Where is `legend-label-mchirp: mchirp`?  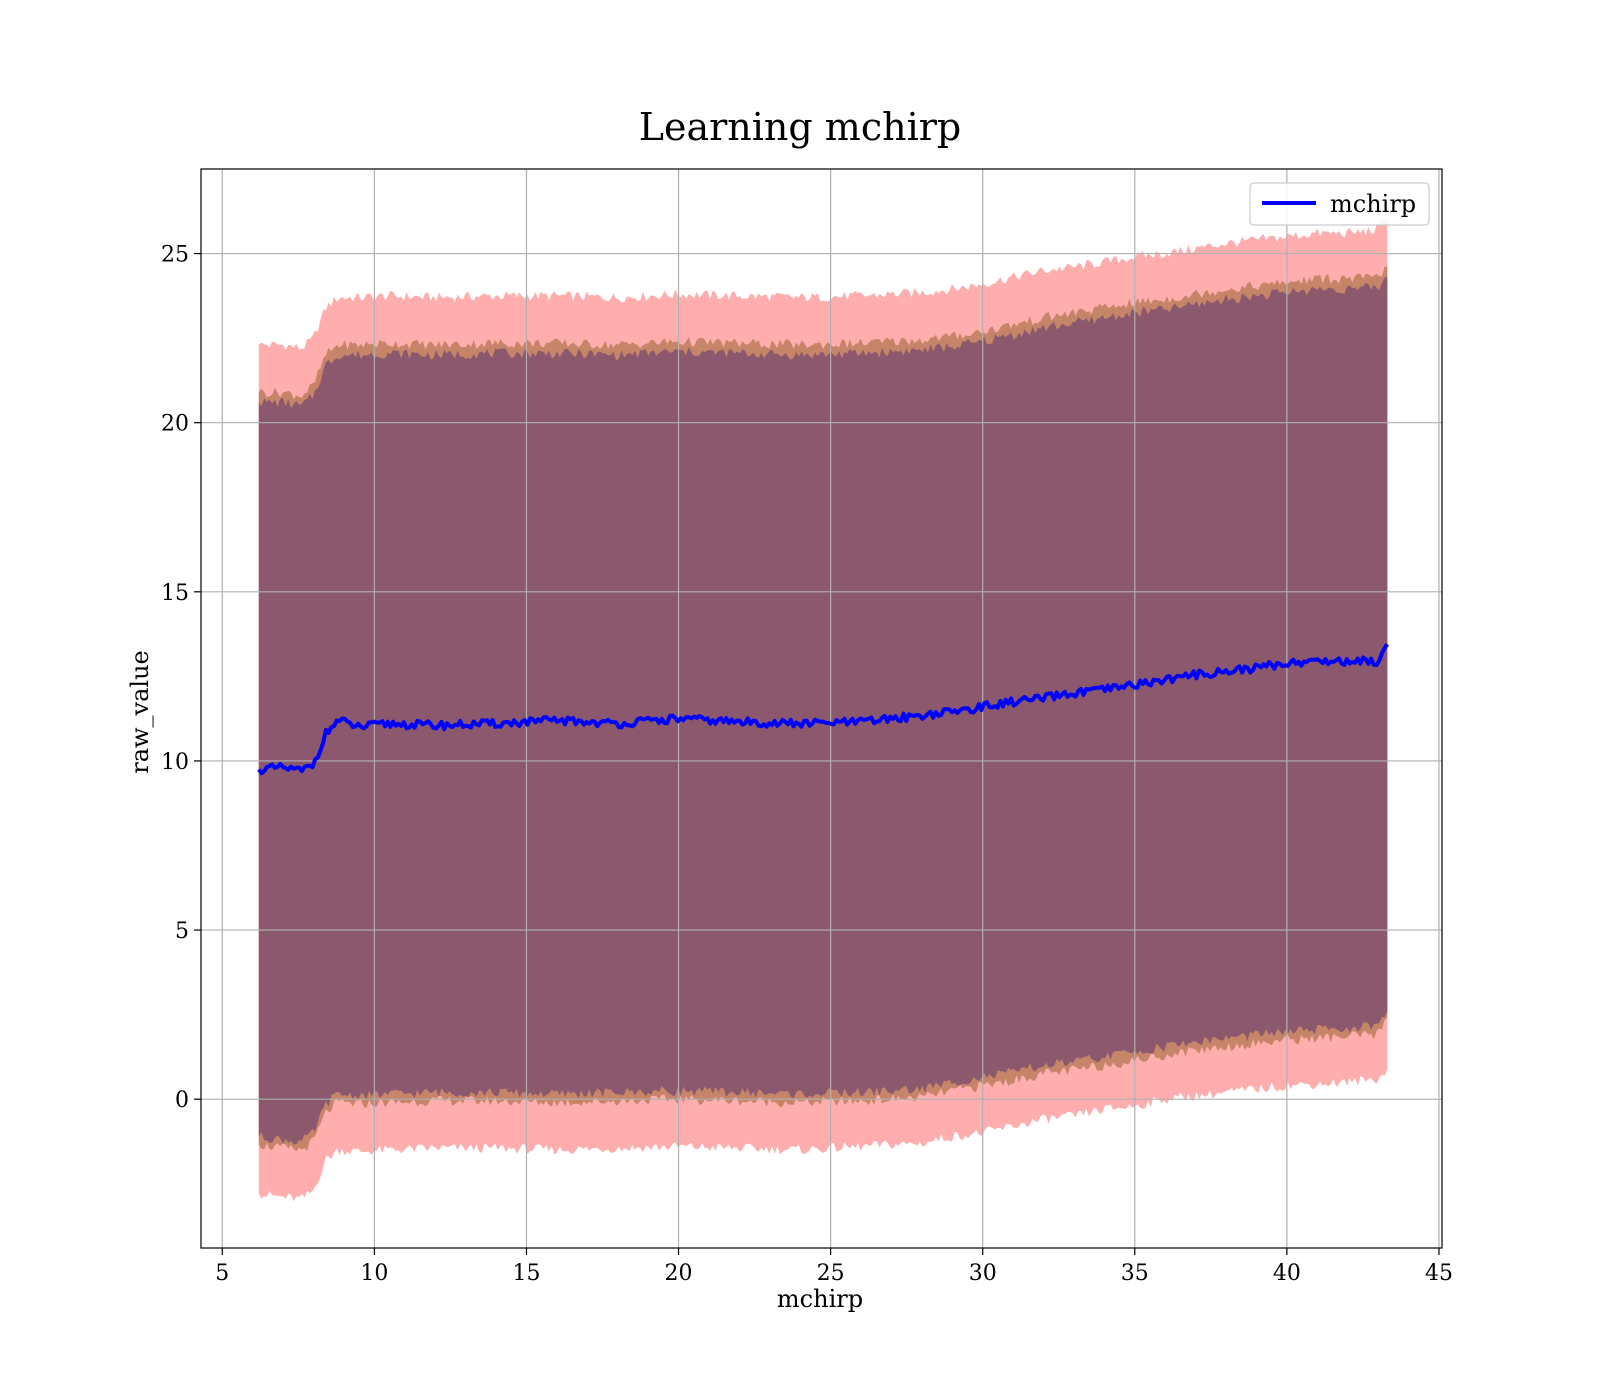 legend-label-mchirp: mchirp is located at coordinates (1373, 204).